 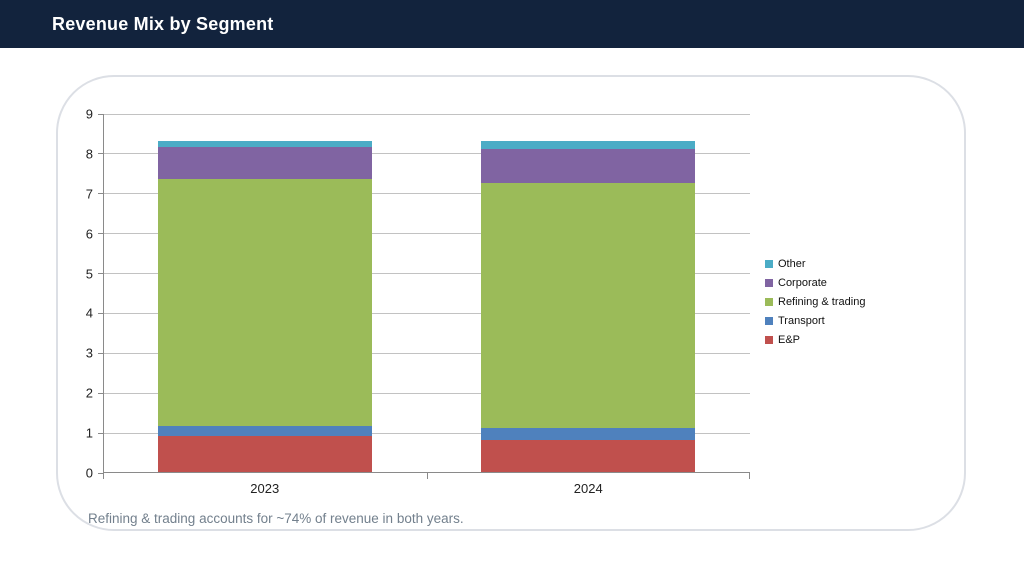 I want to click on y-tick-label-6: 6, so click(x=89, y=234).